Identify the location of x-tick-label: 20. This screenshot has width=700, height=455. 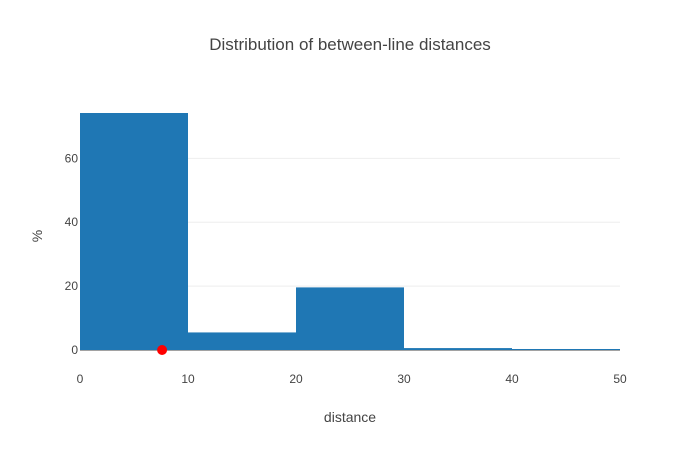
(296, 379).